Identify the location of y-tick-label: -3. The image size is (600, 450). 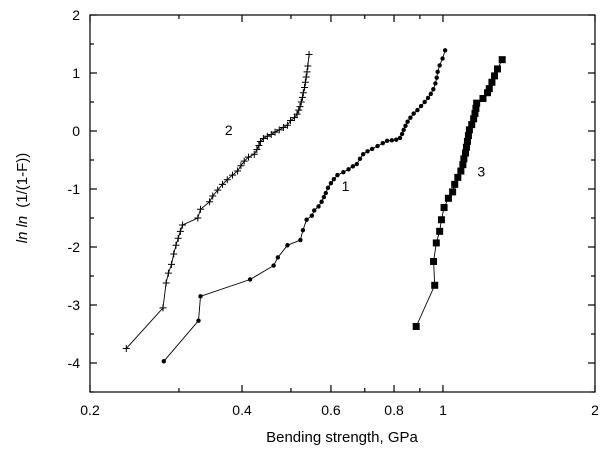
(74, 305).